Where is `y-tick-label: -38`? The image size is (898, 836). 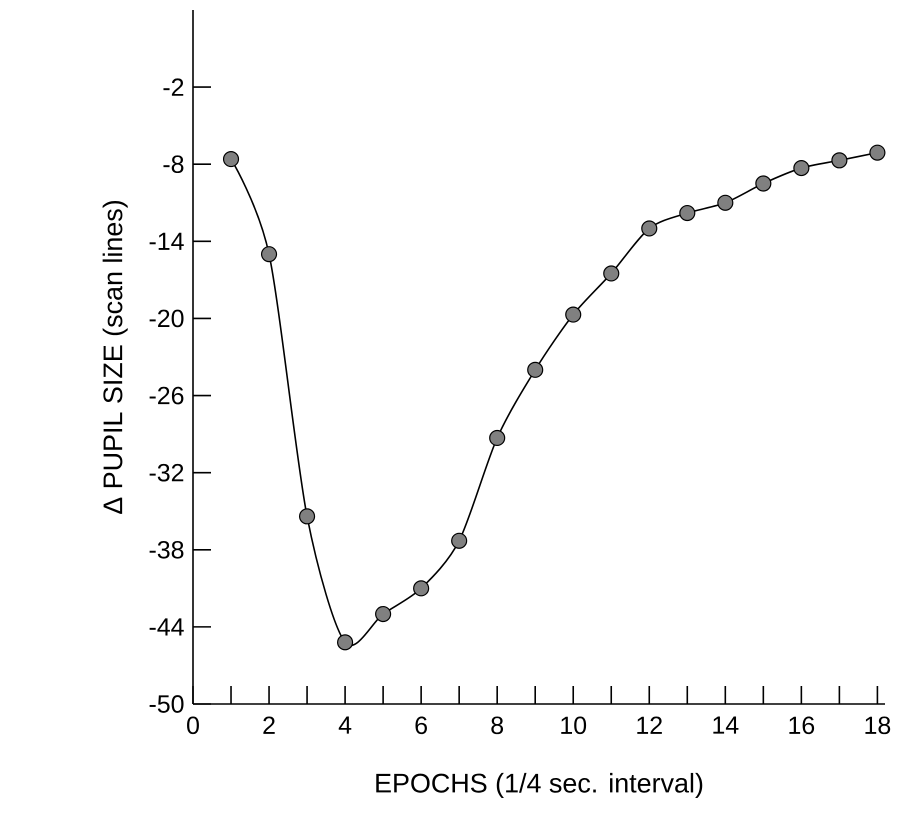 y-tick-label: -38 is located at coordinates (167, 549).